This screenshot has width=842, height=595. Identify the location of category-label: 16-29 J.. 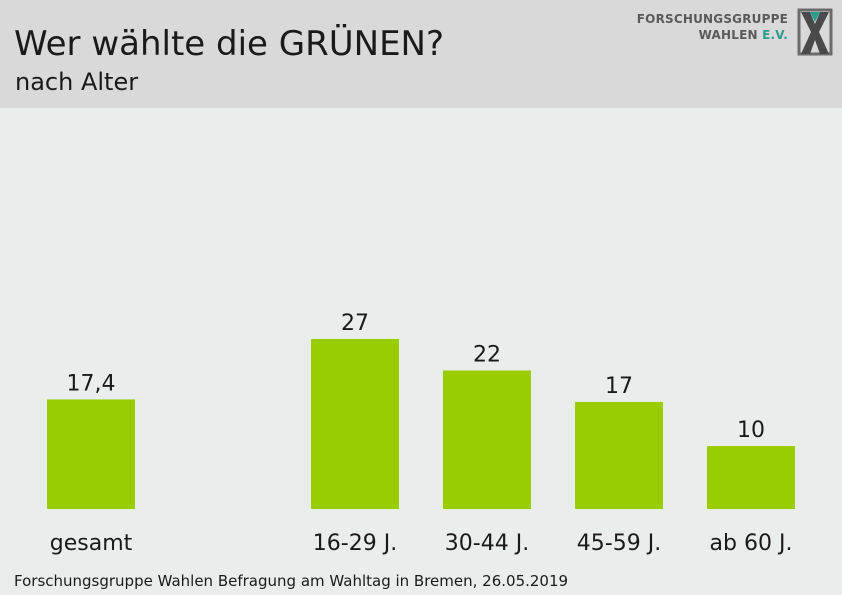
(355, 543).